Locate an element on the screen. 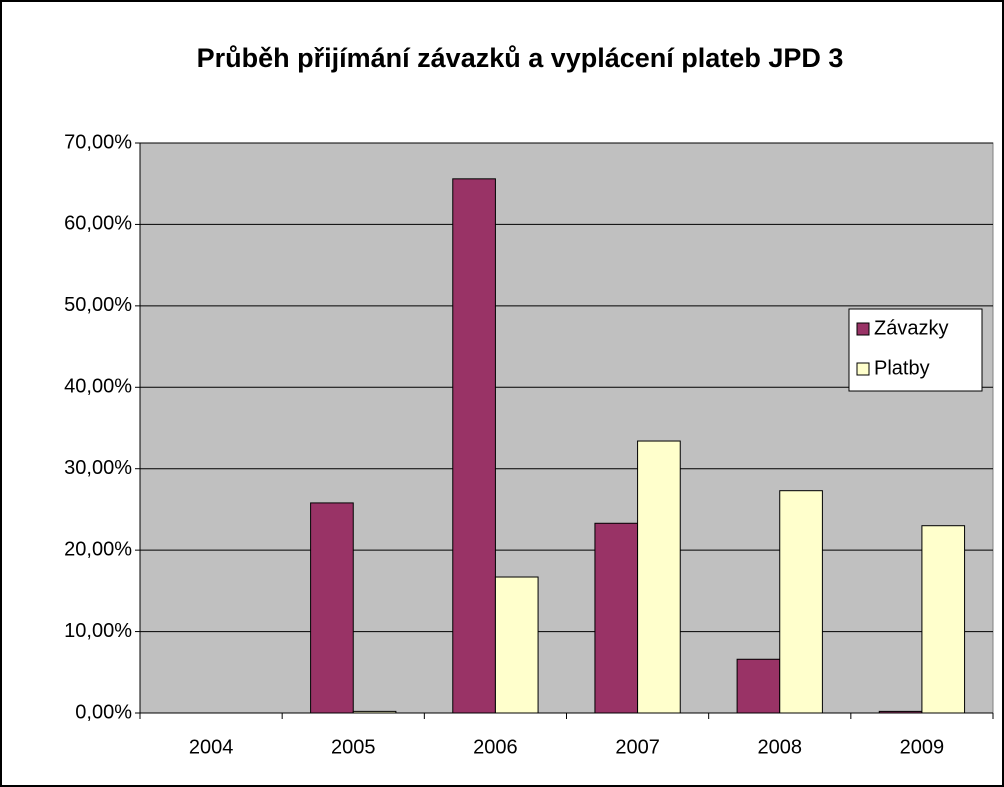 This screenshot has height=787, width=1004. y-tick-label: 40,00% is located at coordinates (98, 387).